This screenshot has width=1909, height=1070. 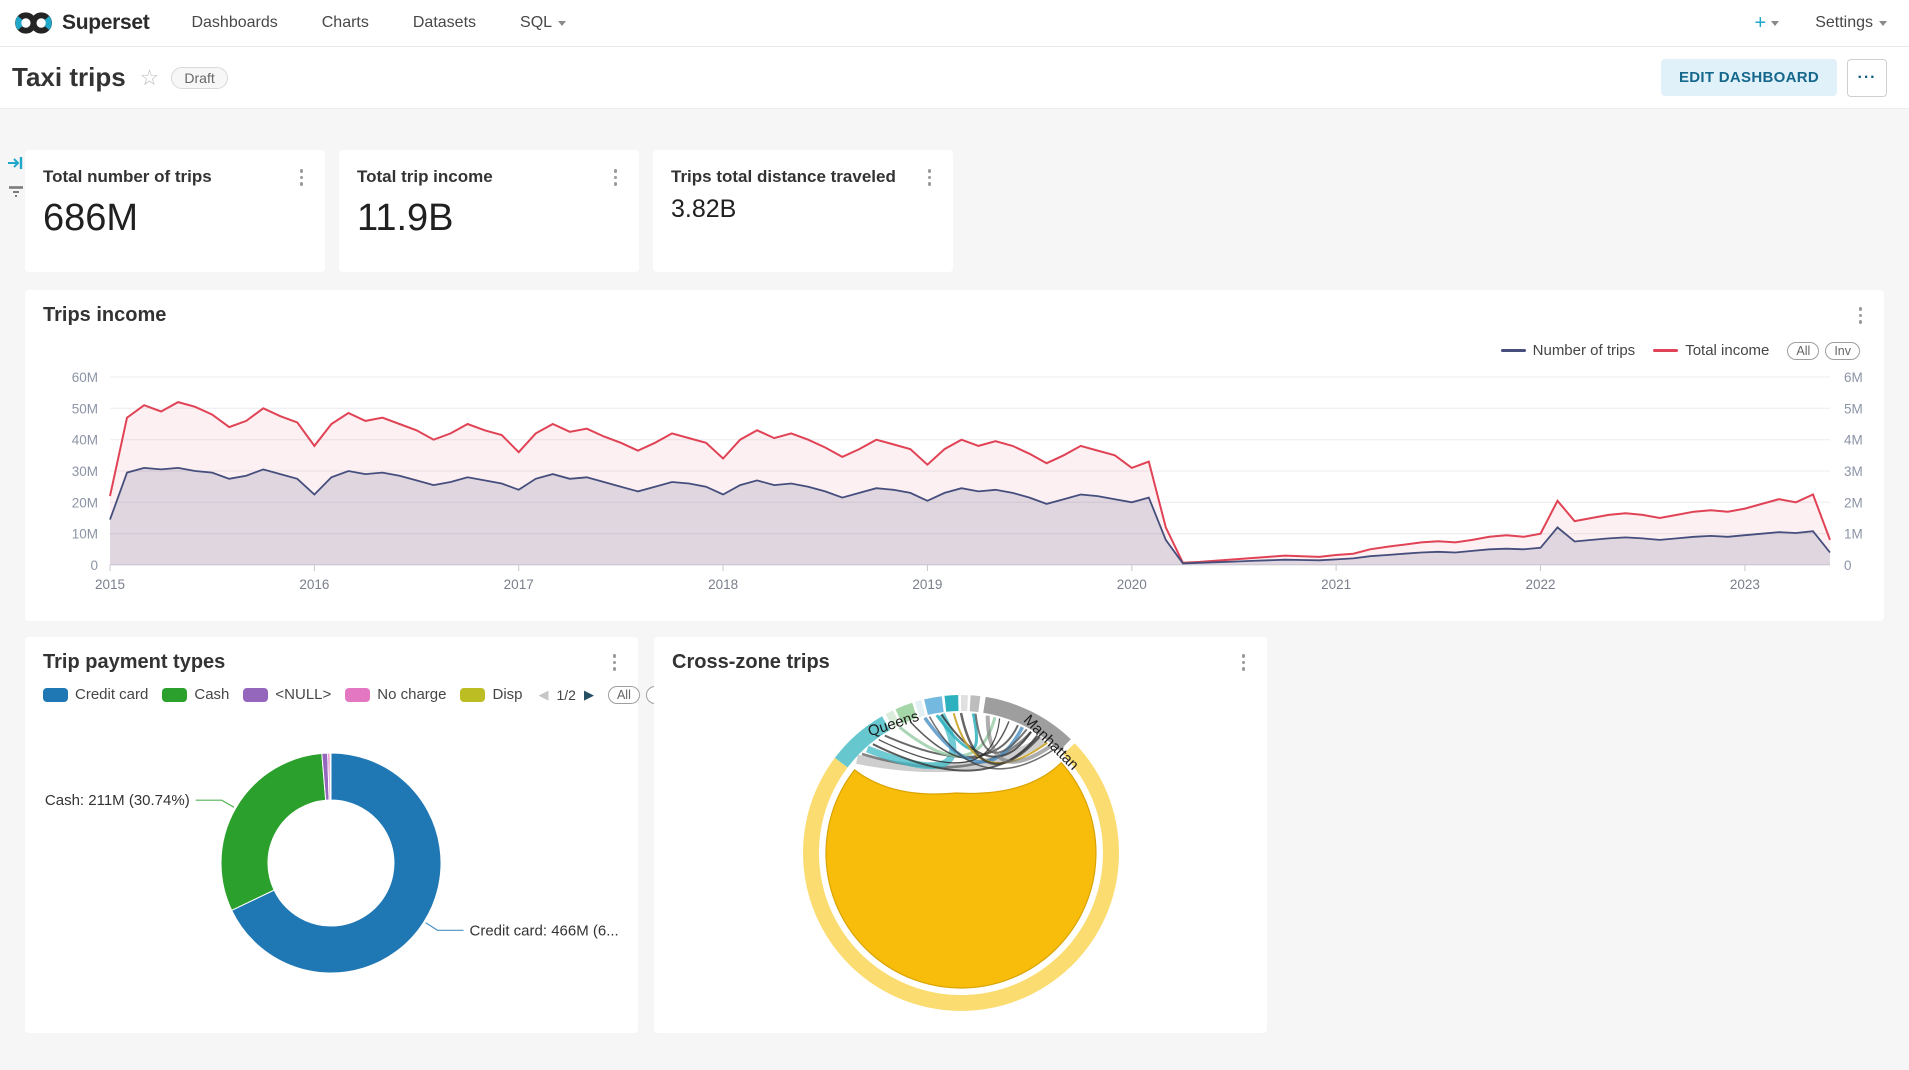 I want to click on svg-text:Credit card: 466M (6...: Credit card, so click(x=544, y=930).